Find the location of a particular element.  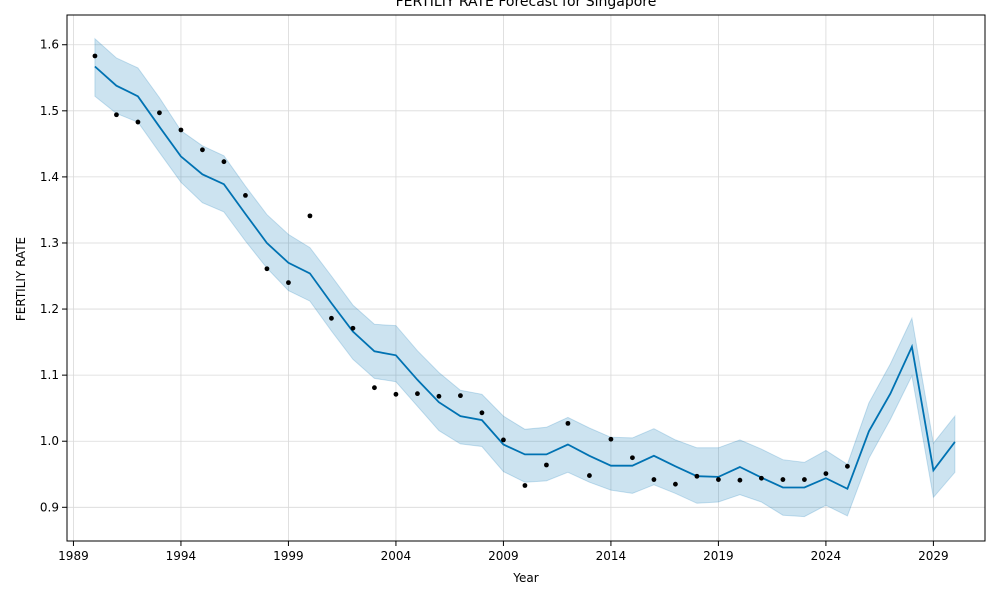

x-tick-label: 1994 is located at coordinates (181, 556).